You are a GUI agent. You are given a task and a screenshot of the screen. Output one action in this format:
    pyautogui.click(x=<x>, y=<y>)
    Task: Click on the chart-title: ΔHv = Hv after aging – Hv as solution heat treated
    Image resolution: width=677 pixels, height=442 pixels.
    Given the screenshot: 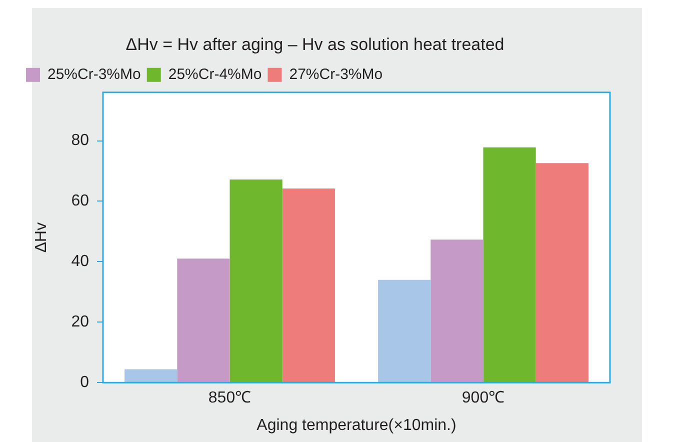 What is the action you would take?
    pyautogui.click(x=315, y=44)
    